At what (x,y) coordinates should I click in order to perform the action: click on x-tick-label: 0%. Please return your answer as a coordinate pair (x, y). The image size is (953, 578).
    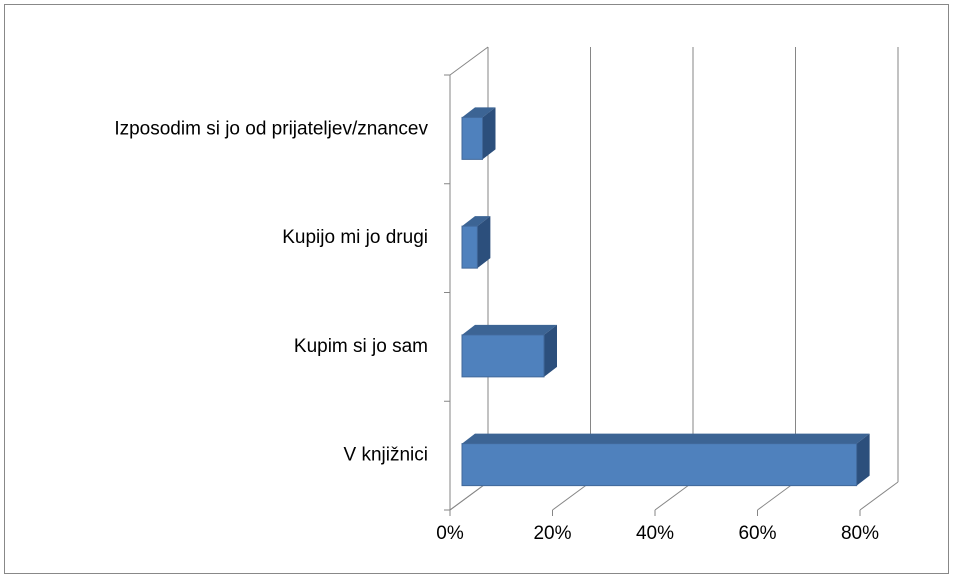
    Looking at the image, I should click on (450, 533).